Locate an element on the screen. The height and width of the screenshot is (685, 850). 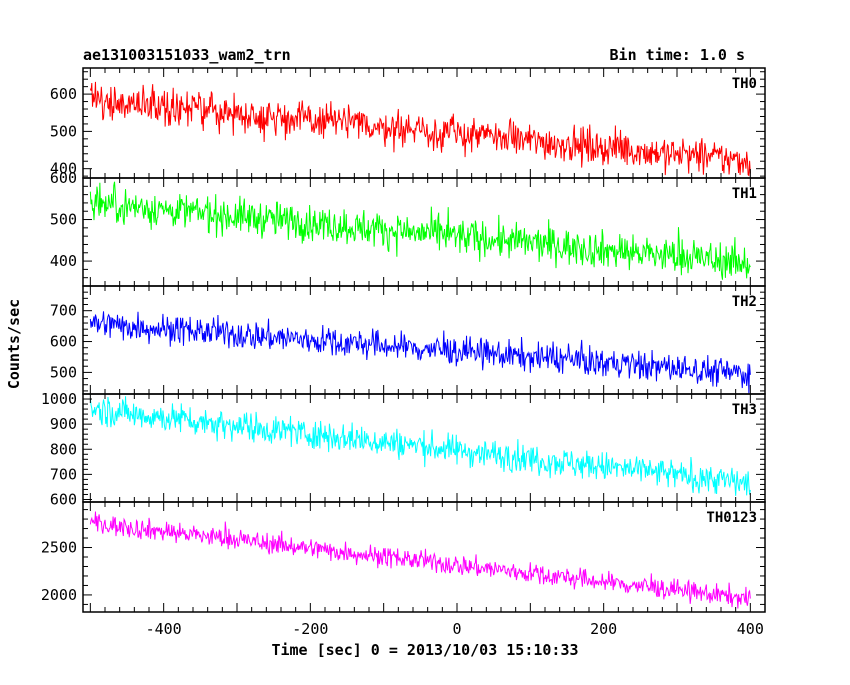
x-tick-label: 0 is located at coordinates (456, 629).